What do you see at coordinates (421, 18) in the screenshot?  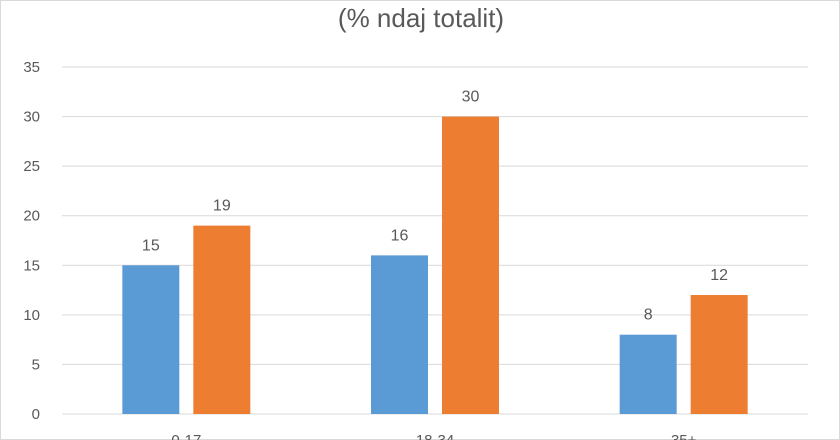 I see `chart-title: (% ndaj totalit)` at bounding box center [421, 18].